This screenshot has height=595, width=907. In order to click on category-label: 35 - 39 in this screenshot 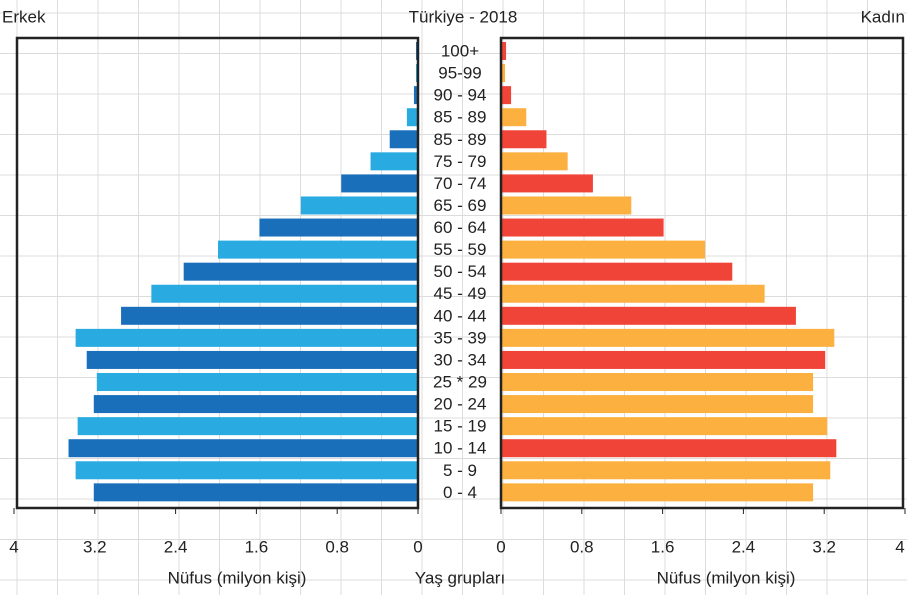, I will do `click(460, 337)`.